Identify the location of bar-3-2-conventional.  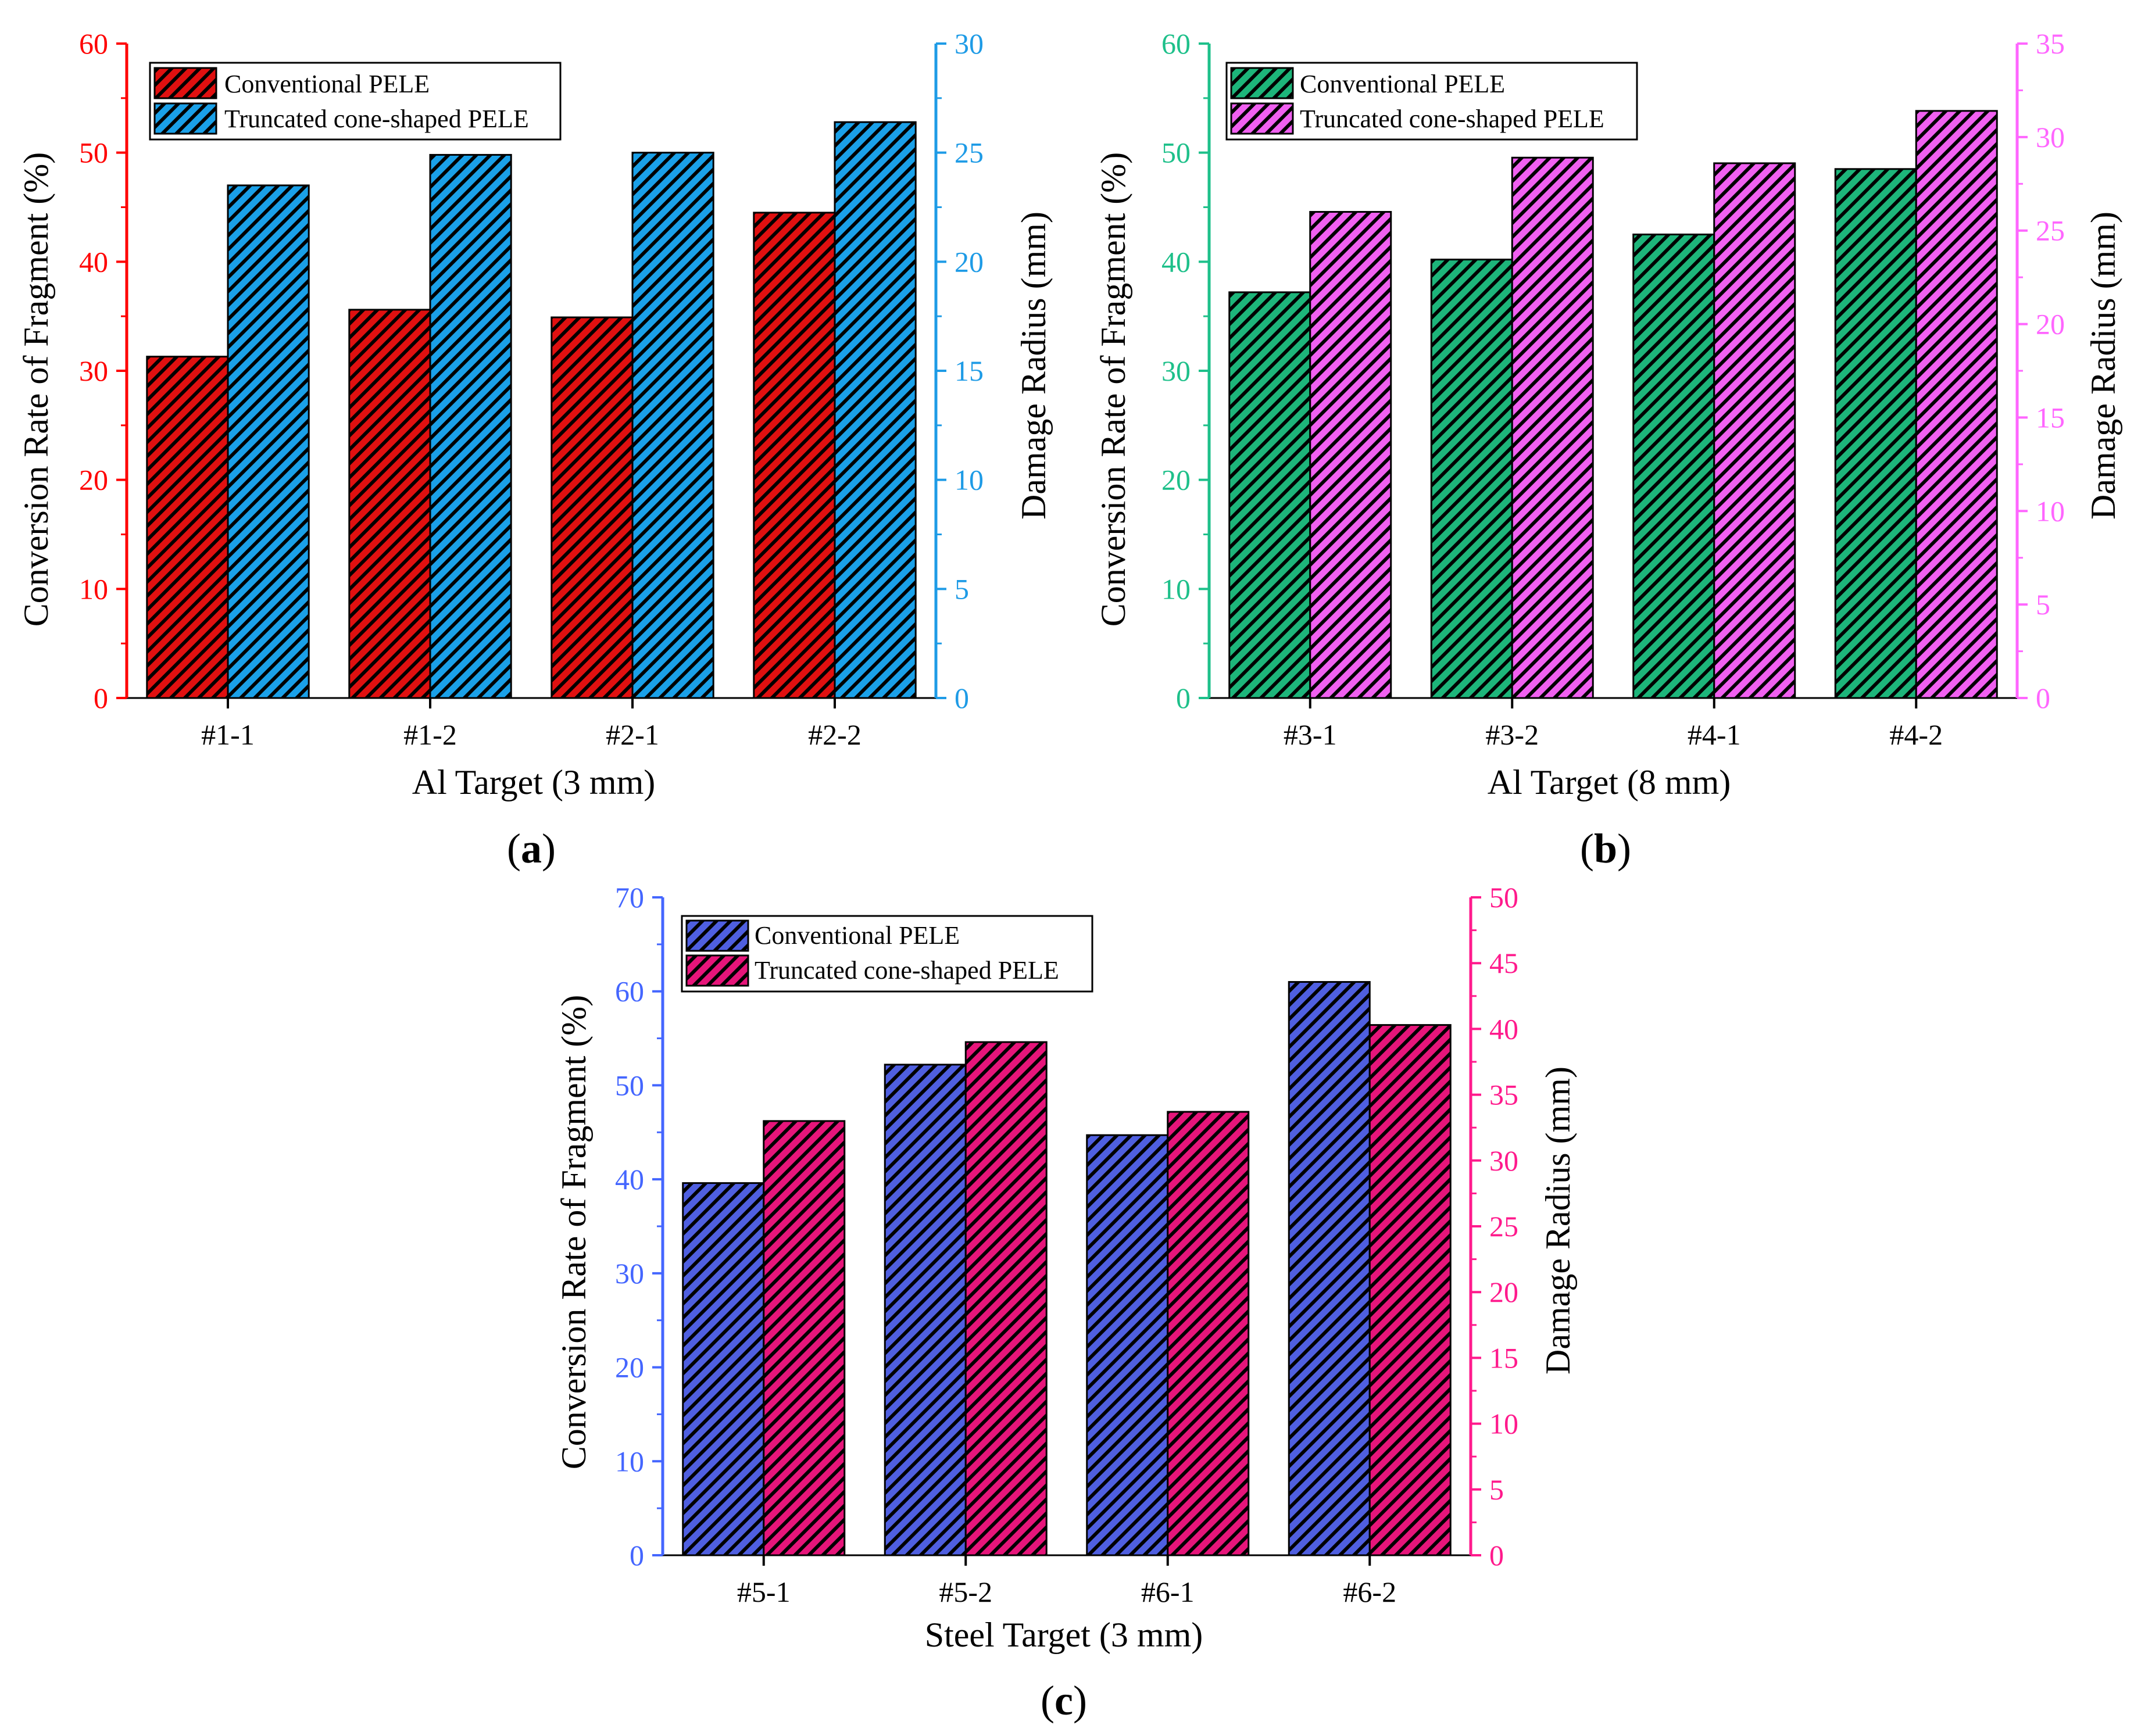
(1471, 479).